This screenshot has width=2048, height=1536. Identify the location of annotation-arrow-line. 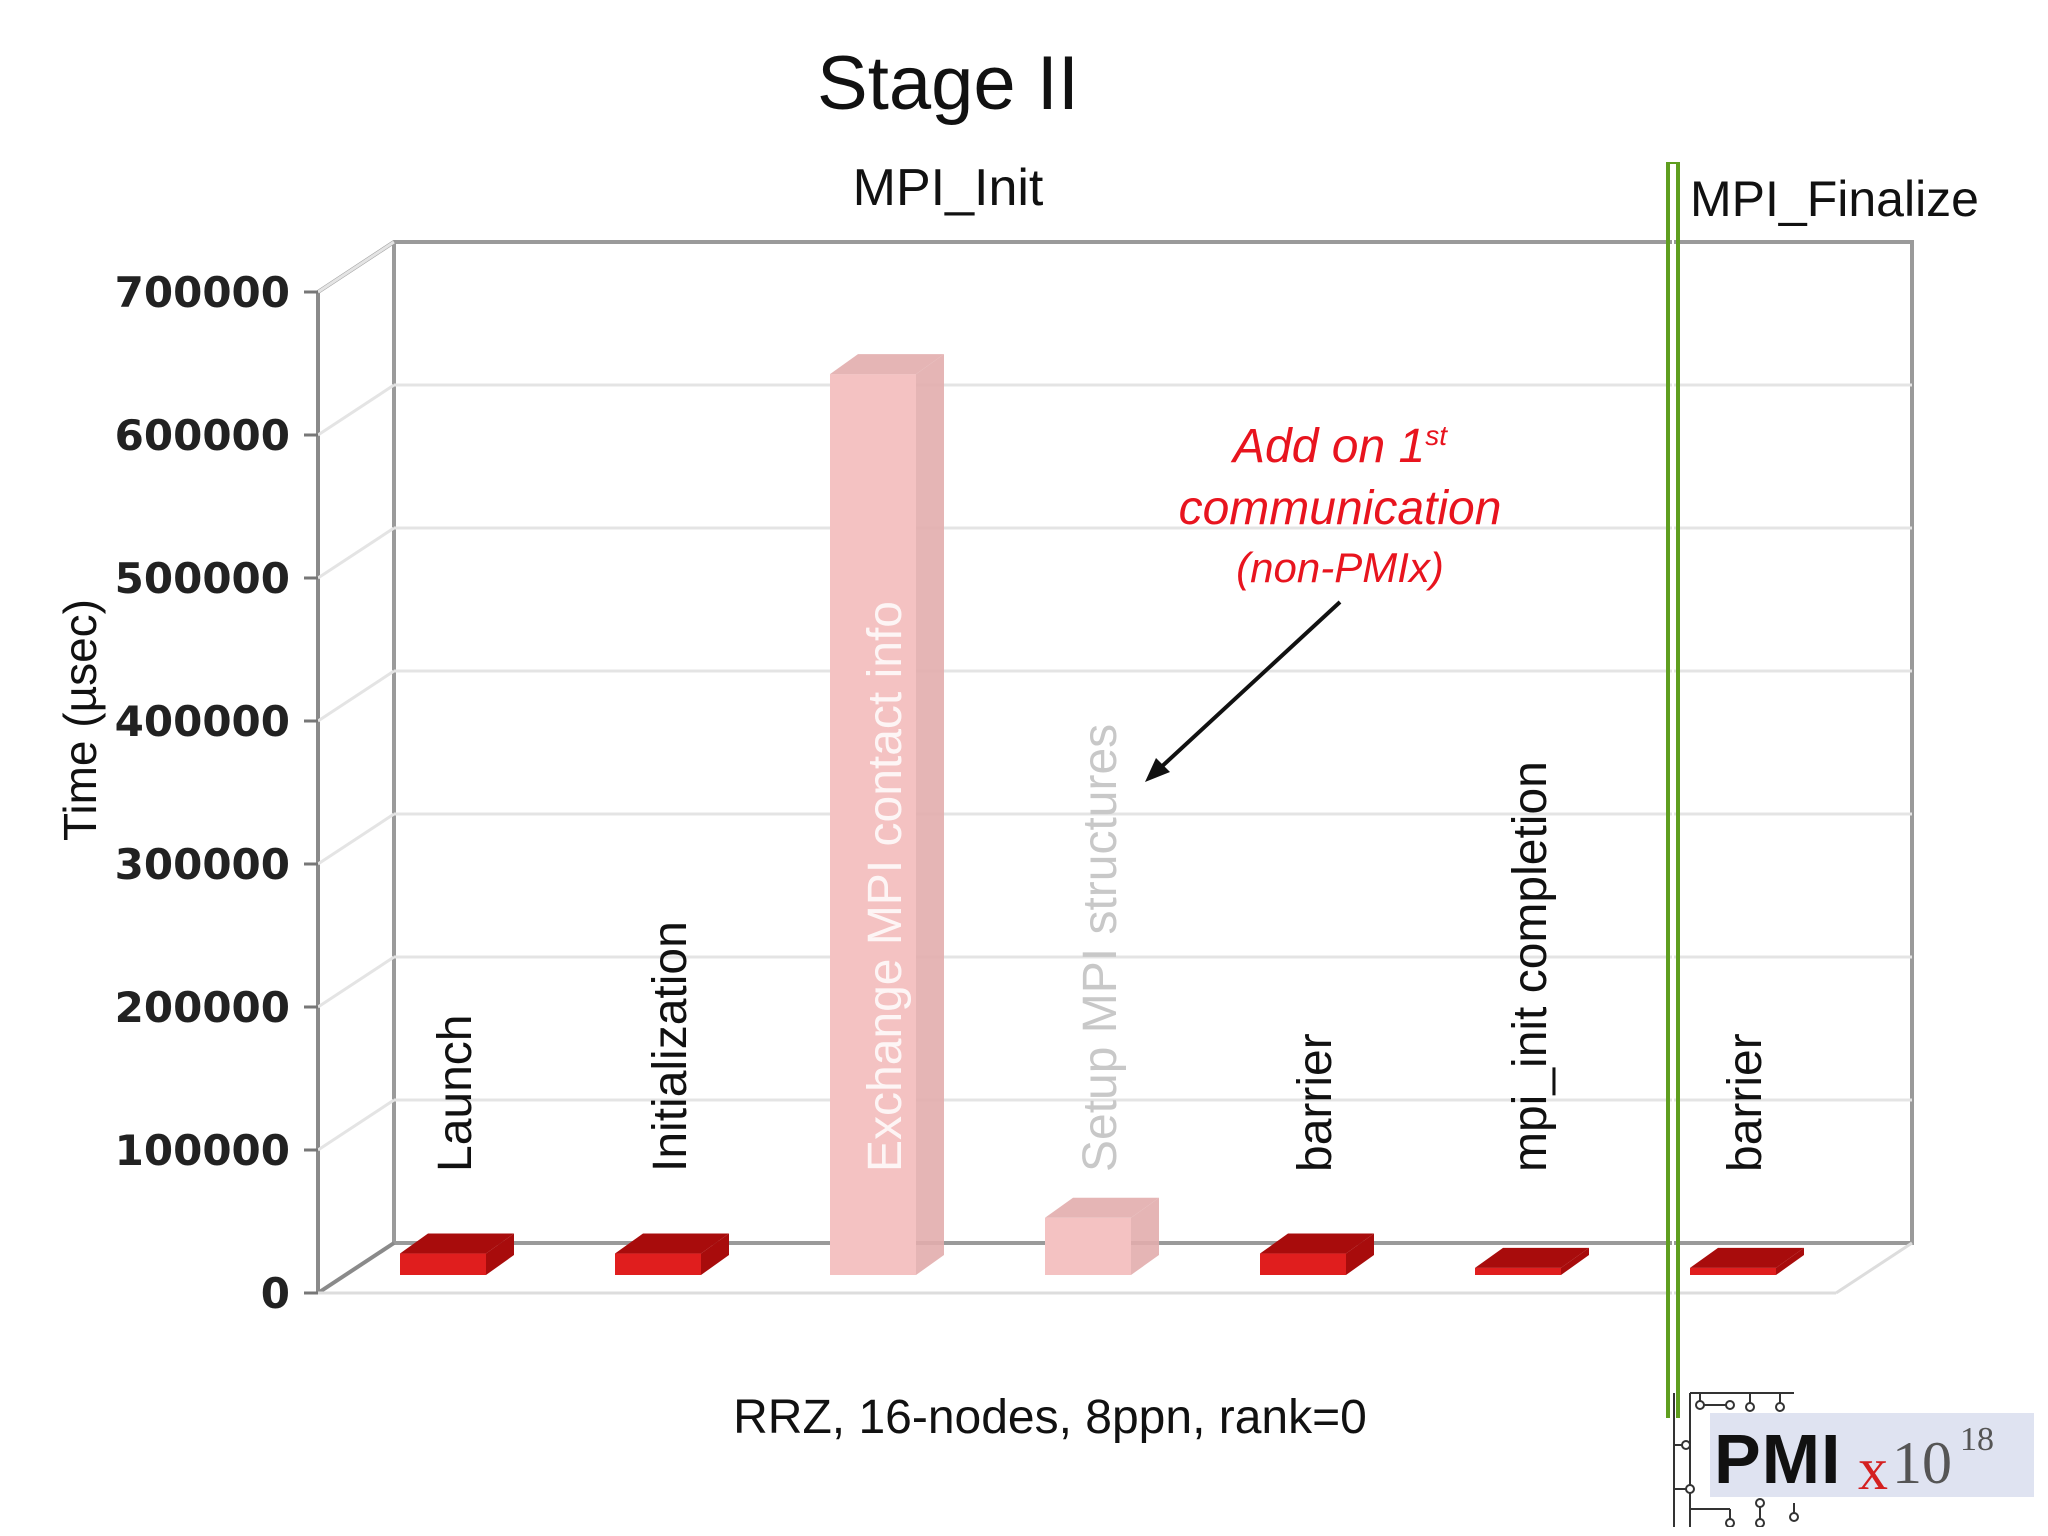
(1249, 686).